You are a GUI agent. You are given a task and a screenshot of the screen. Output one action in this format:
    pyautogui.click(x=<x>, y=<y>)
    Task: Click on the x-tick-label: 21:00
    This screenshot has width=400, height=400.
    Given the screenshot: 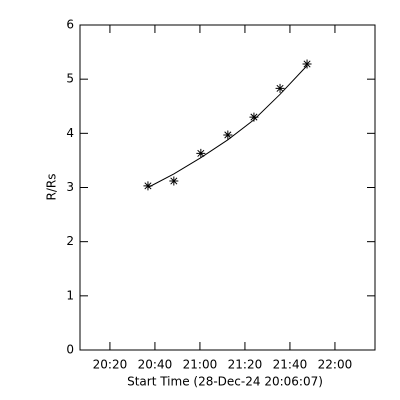 What is the action you would take?
    pyautogui.click(x=200, y=365)
    